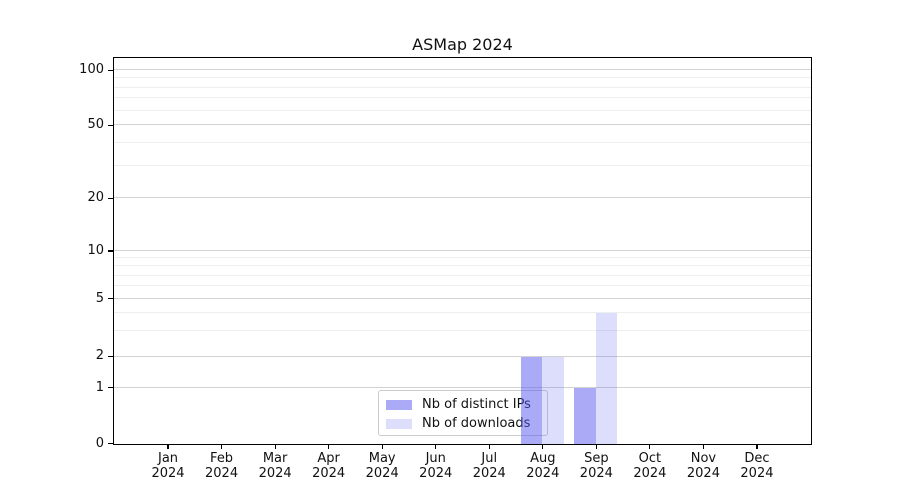 The image size is (900, 500). I want to click on y-tick-label: 1, so click(99, 387).